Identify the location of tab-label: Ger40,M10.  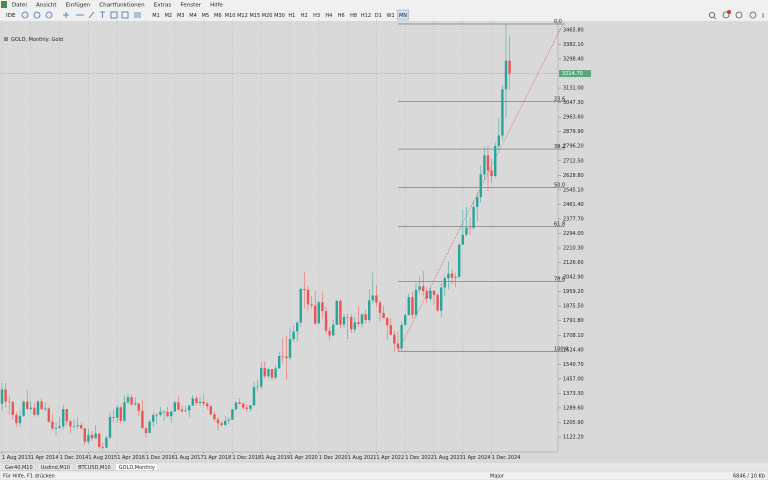
(19, 468).